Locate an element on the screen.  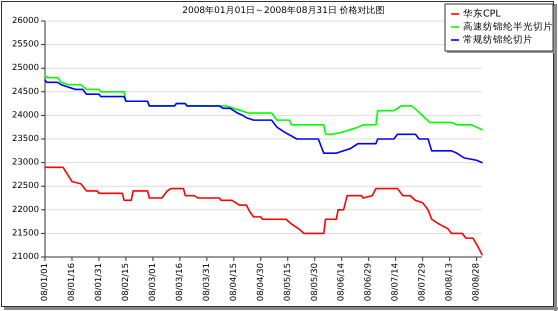
legend-label: 常规纺锦纶切片 is located at coordinates (498, 40).